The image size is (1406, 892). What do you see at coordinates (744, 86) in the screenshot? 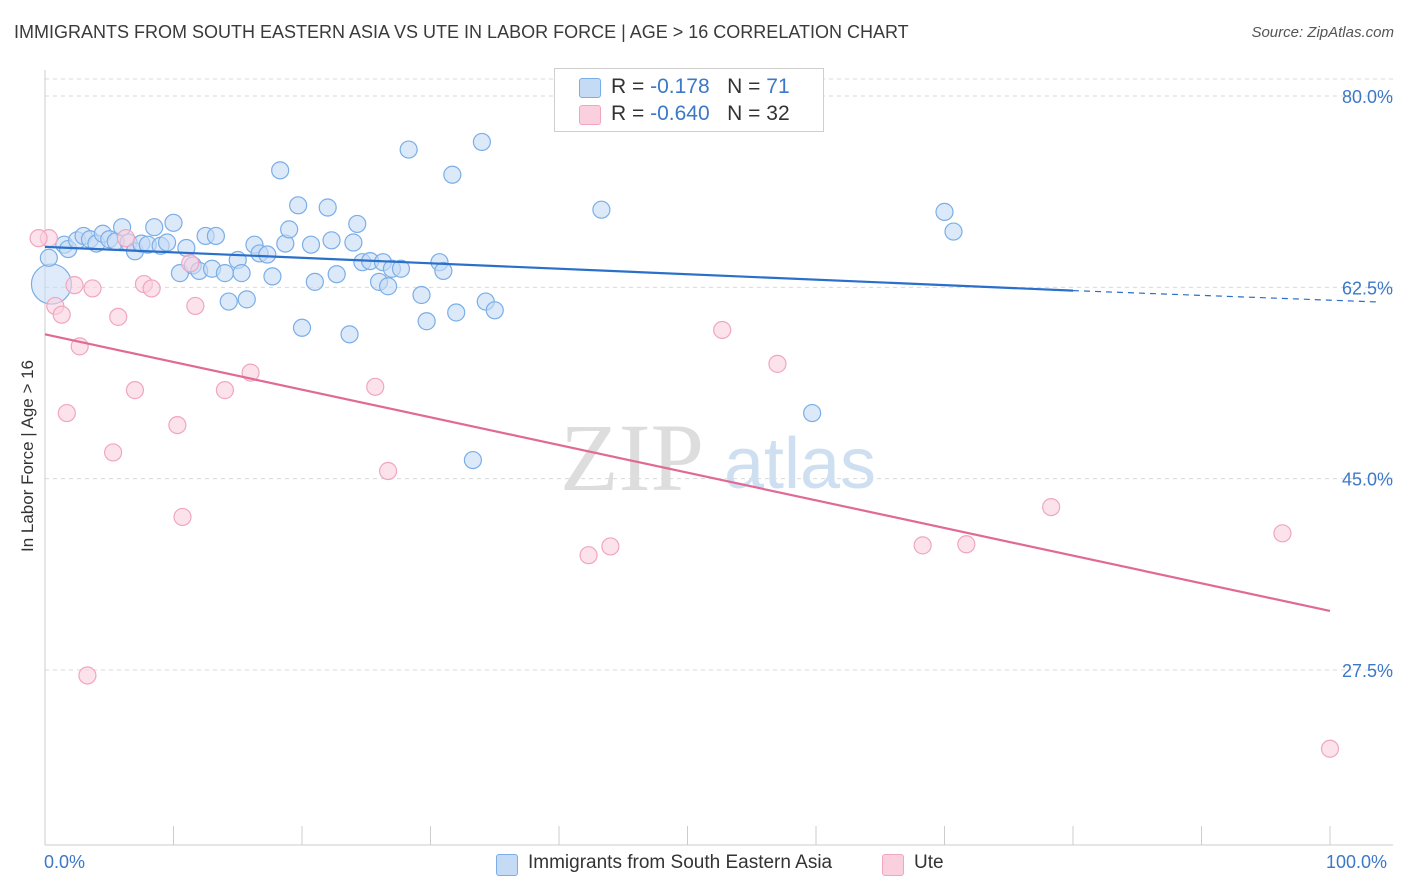
I see `legend-n-label: N =` at bounding box center [744, 86].